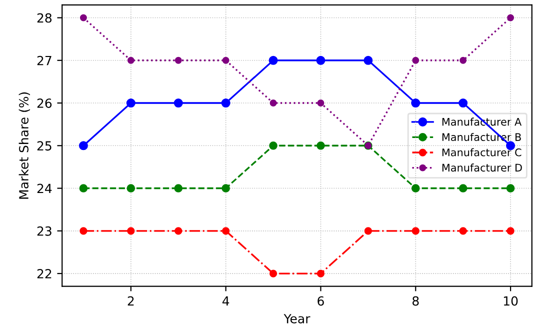 The width and height of the screenshot is (540, 331). Describe the element at coordinates (482, 168) in the screenshot. I see `legend-label: Manufacturer D` at that location.